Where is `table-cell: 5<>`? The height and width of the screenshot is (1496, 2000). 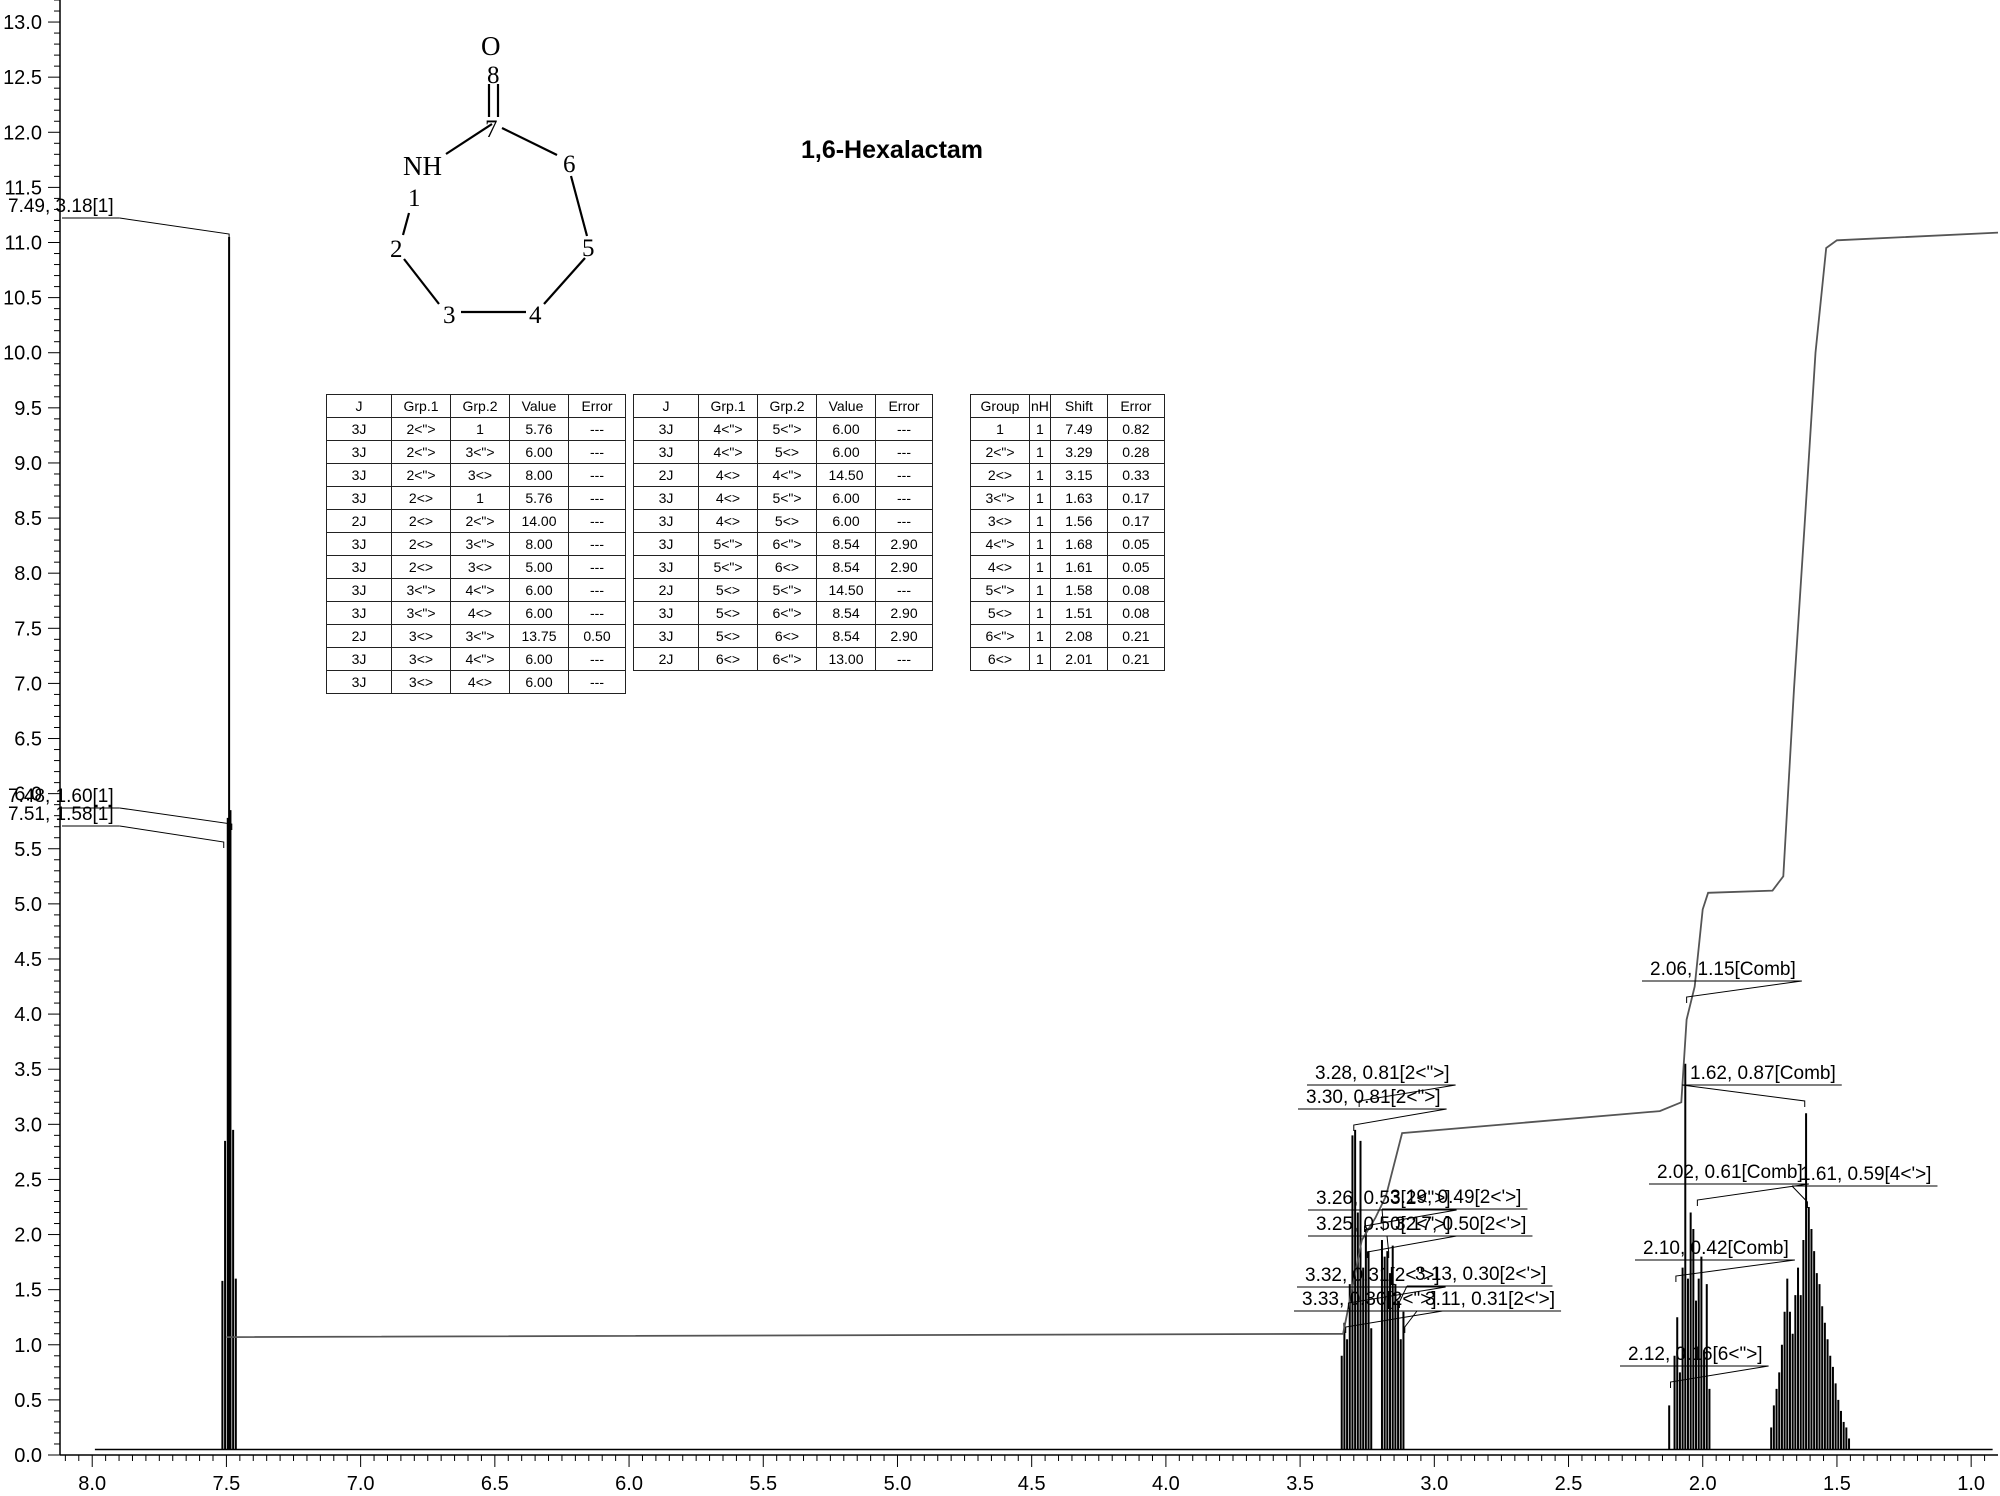
table-cell: 5<> is located at coordinates (787, 452).